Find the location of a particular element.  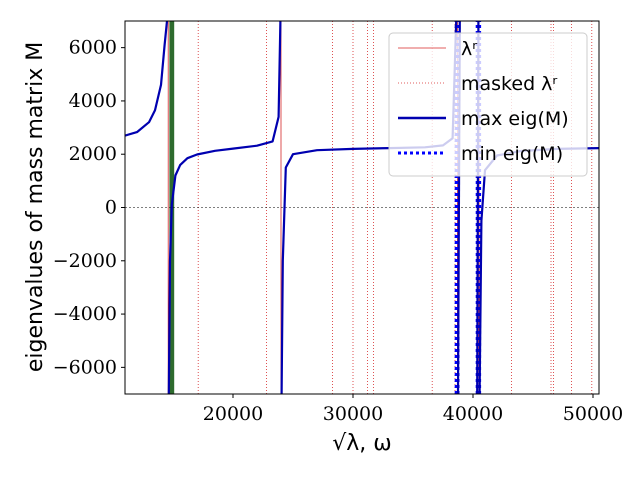

legend: λʳ masked λʳ max eig(M) min eig(M) is located at coordinates (488, 104).